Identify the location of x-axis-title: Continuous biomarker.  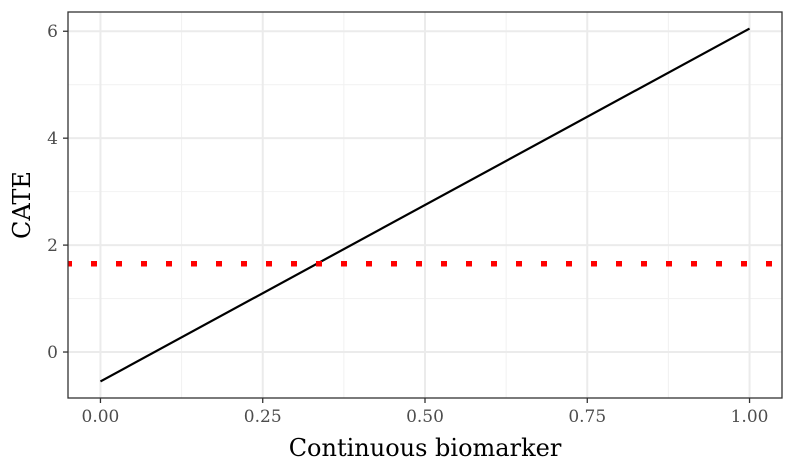
(425, 448).